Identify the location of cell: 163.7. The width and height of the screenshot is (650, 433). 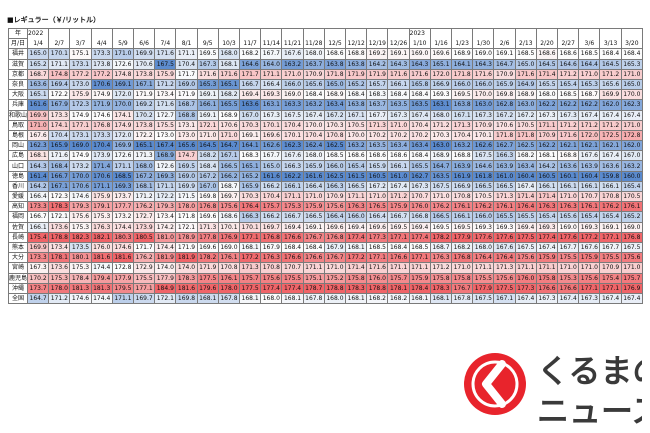
(377, 105).